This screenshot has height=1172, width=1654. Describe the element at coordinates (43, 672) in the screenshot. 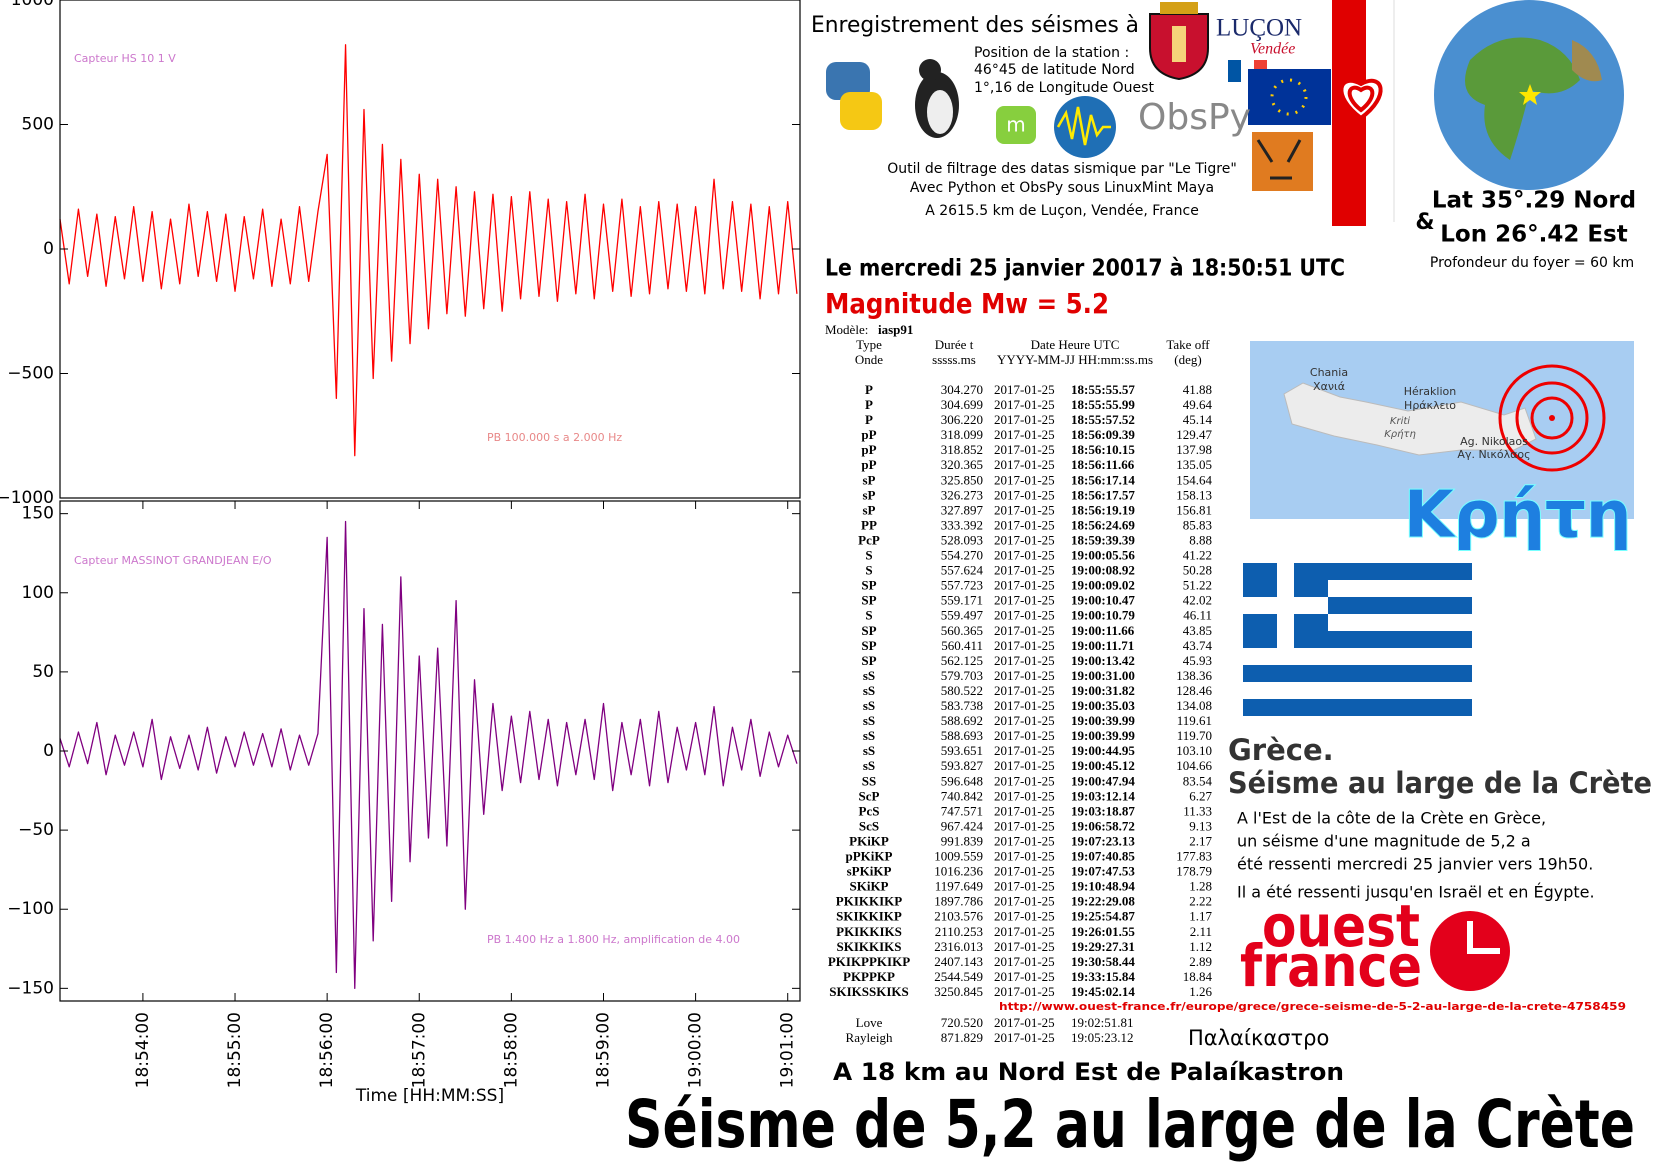

I see `y-tick-label: 50` at that location.